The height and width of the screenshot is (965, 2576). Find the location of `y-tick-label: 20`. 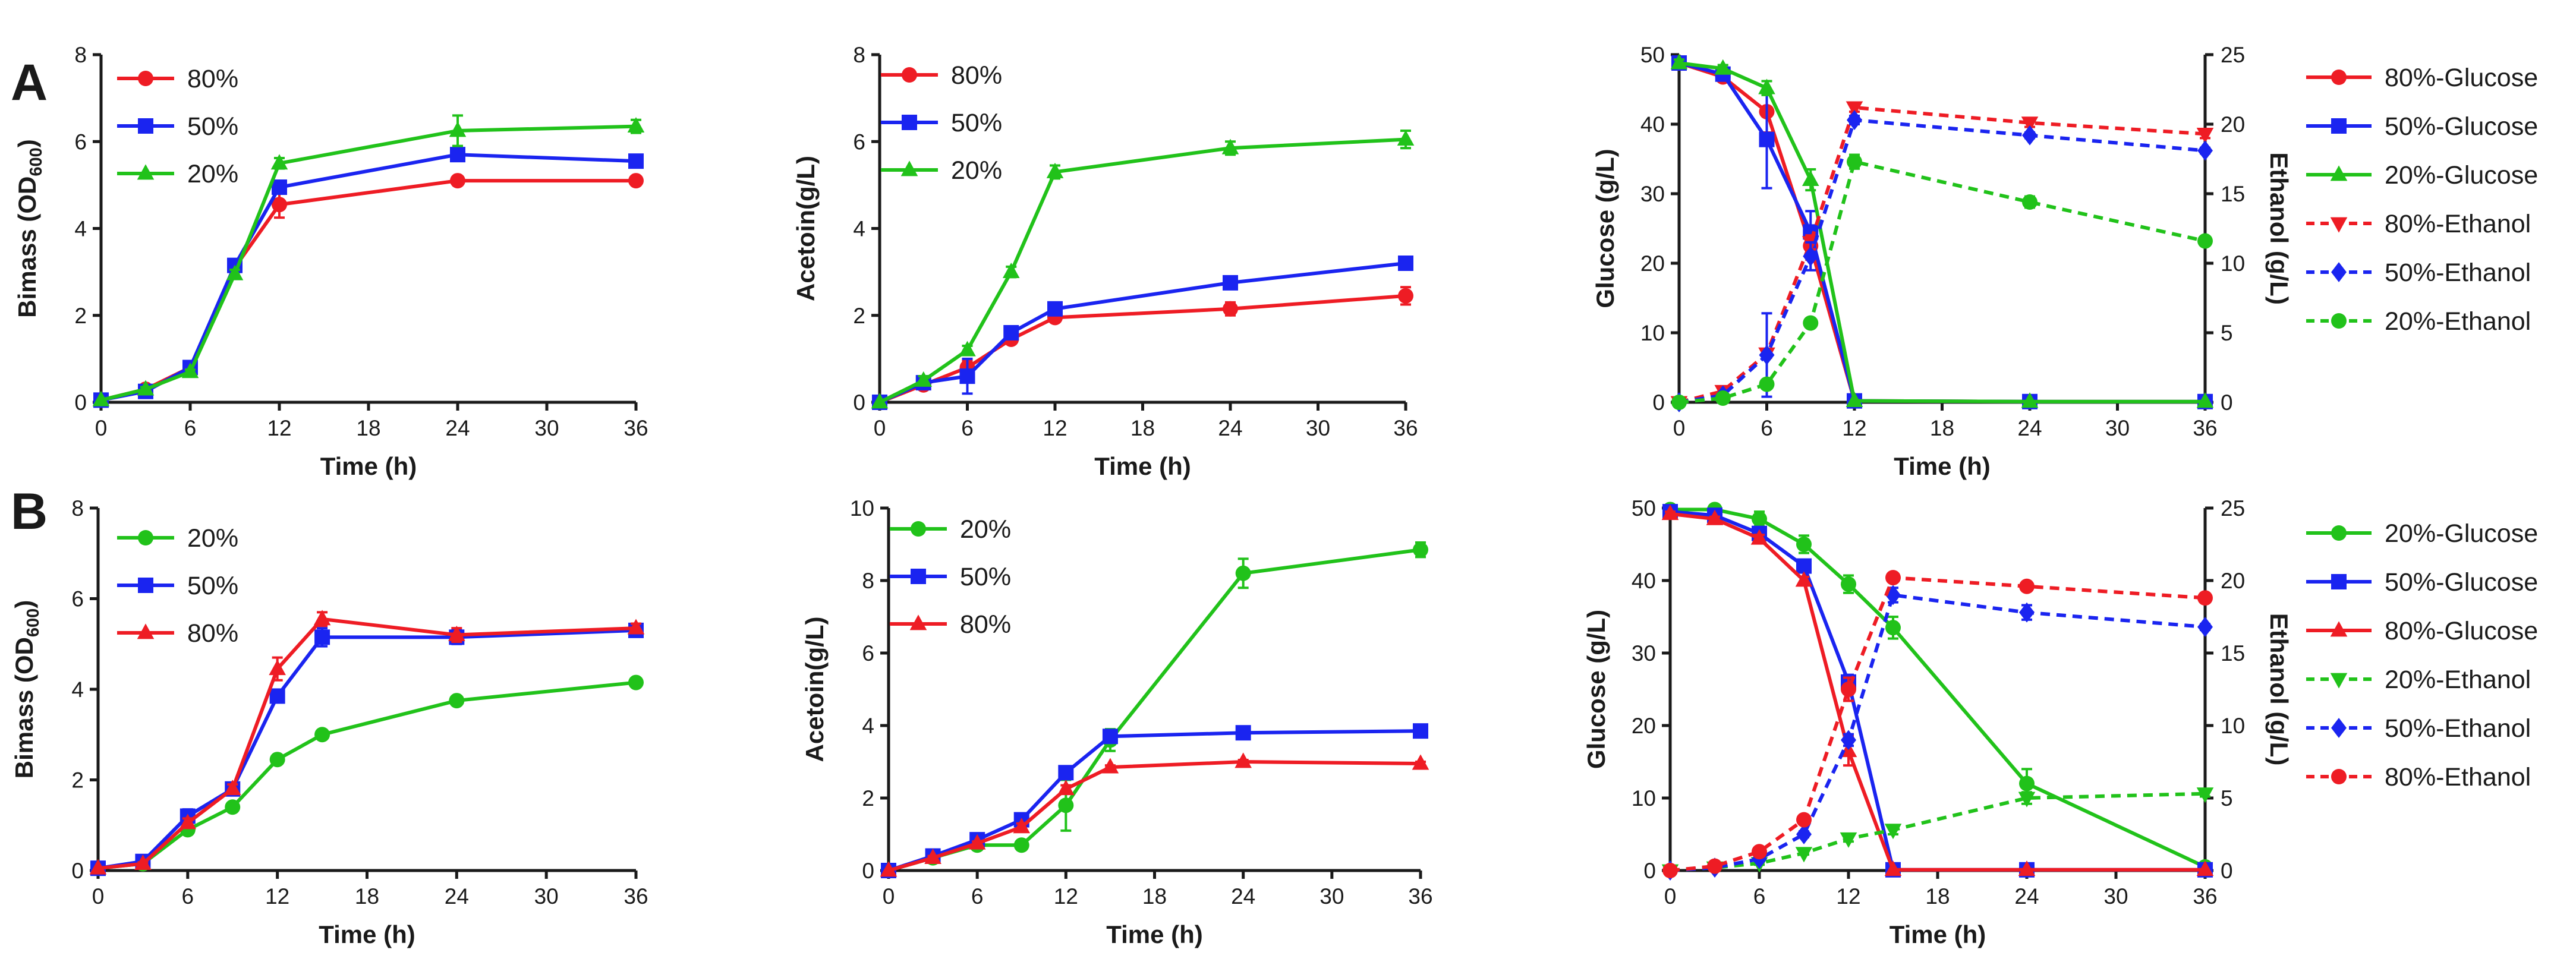

y-tick-label: 20 is located at coordinates (1652, 263).